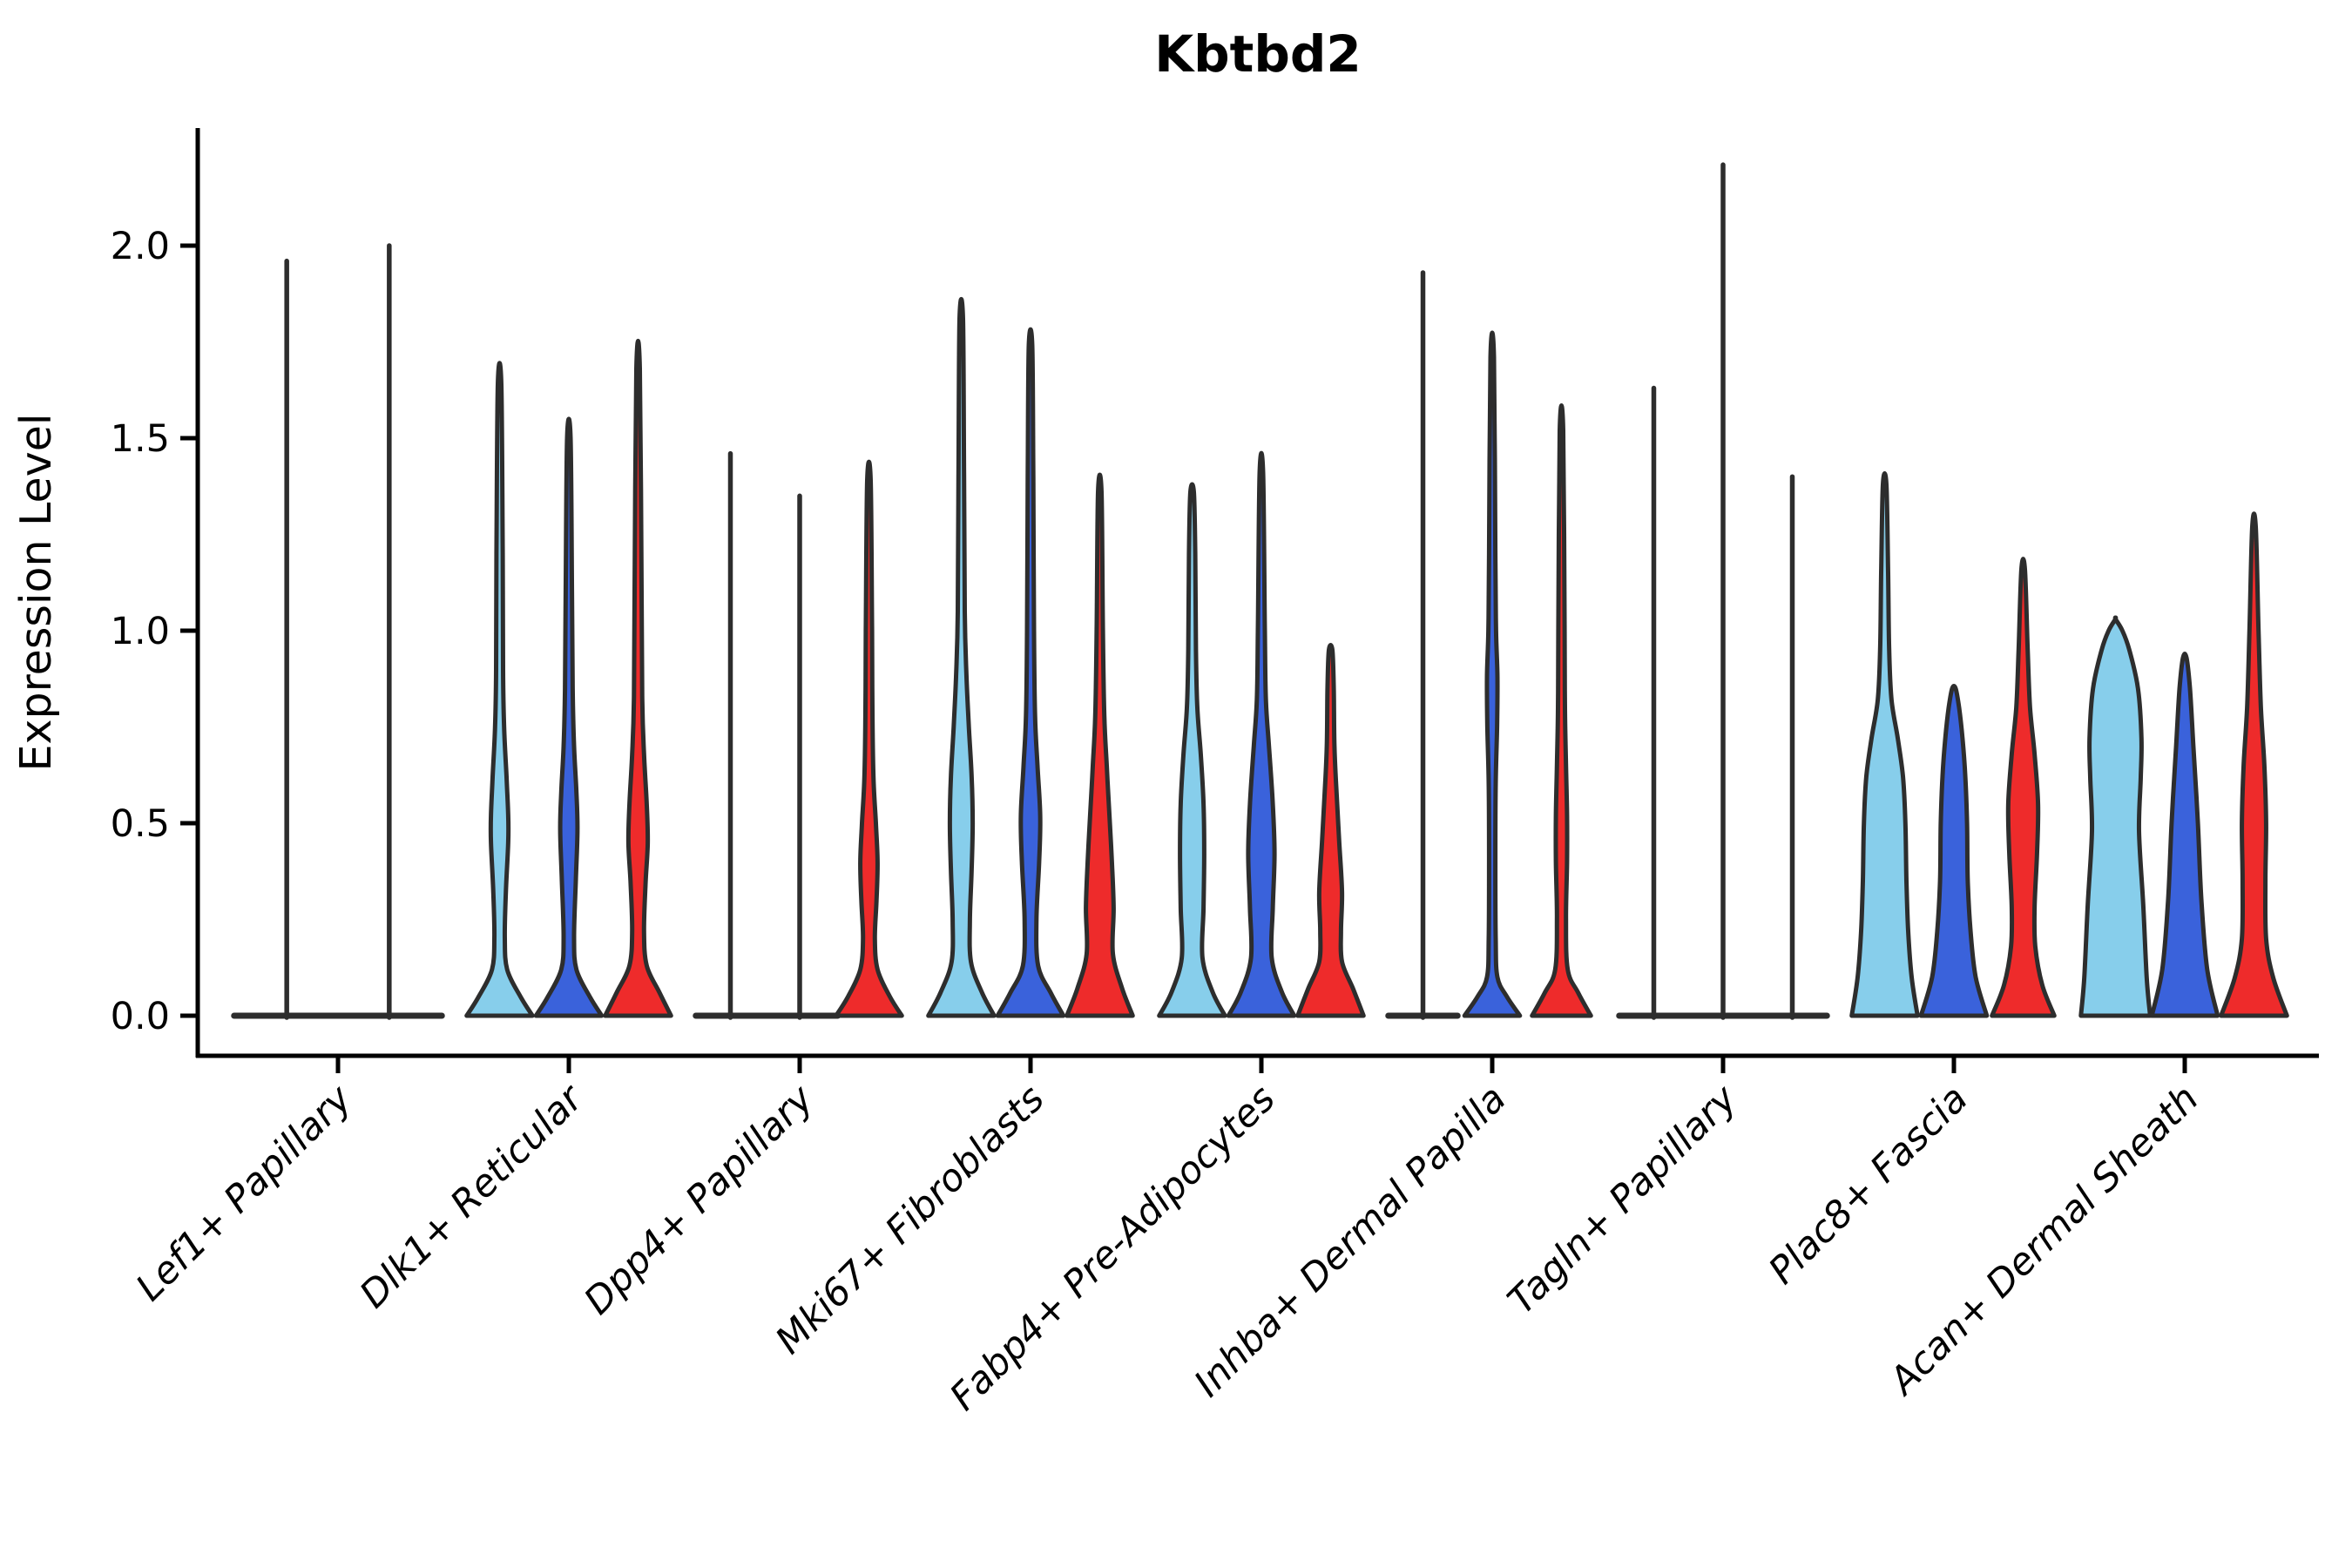 The height and width of the screenshot is (1568, 2352). I want to click on y-tick-label: 1.0, so click(140, 631).